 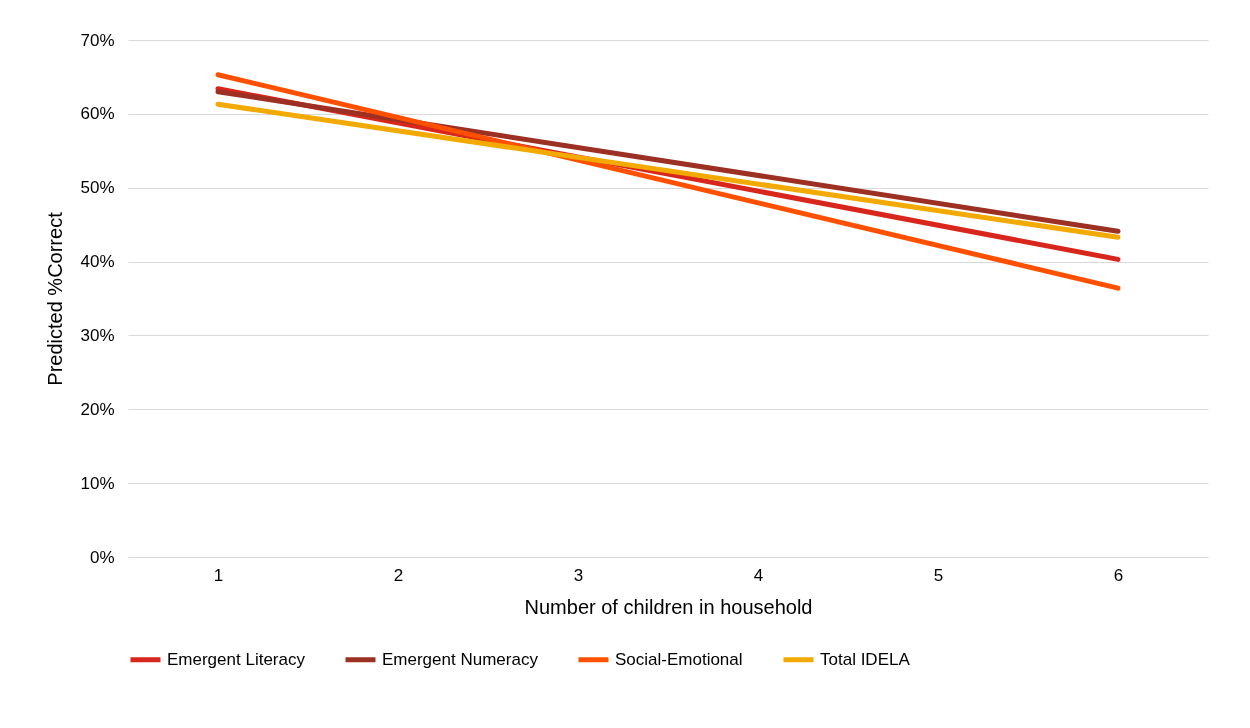 What do you see at coordinates (236, 659) in the screenshot?
I see `legend-label: Emergent Literacy` at bounding box center [236, 659].